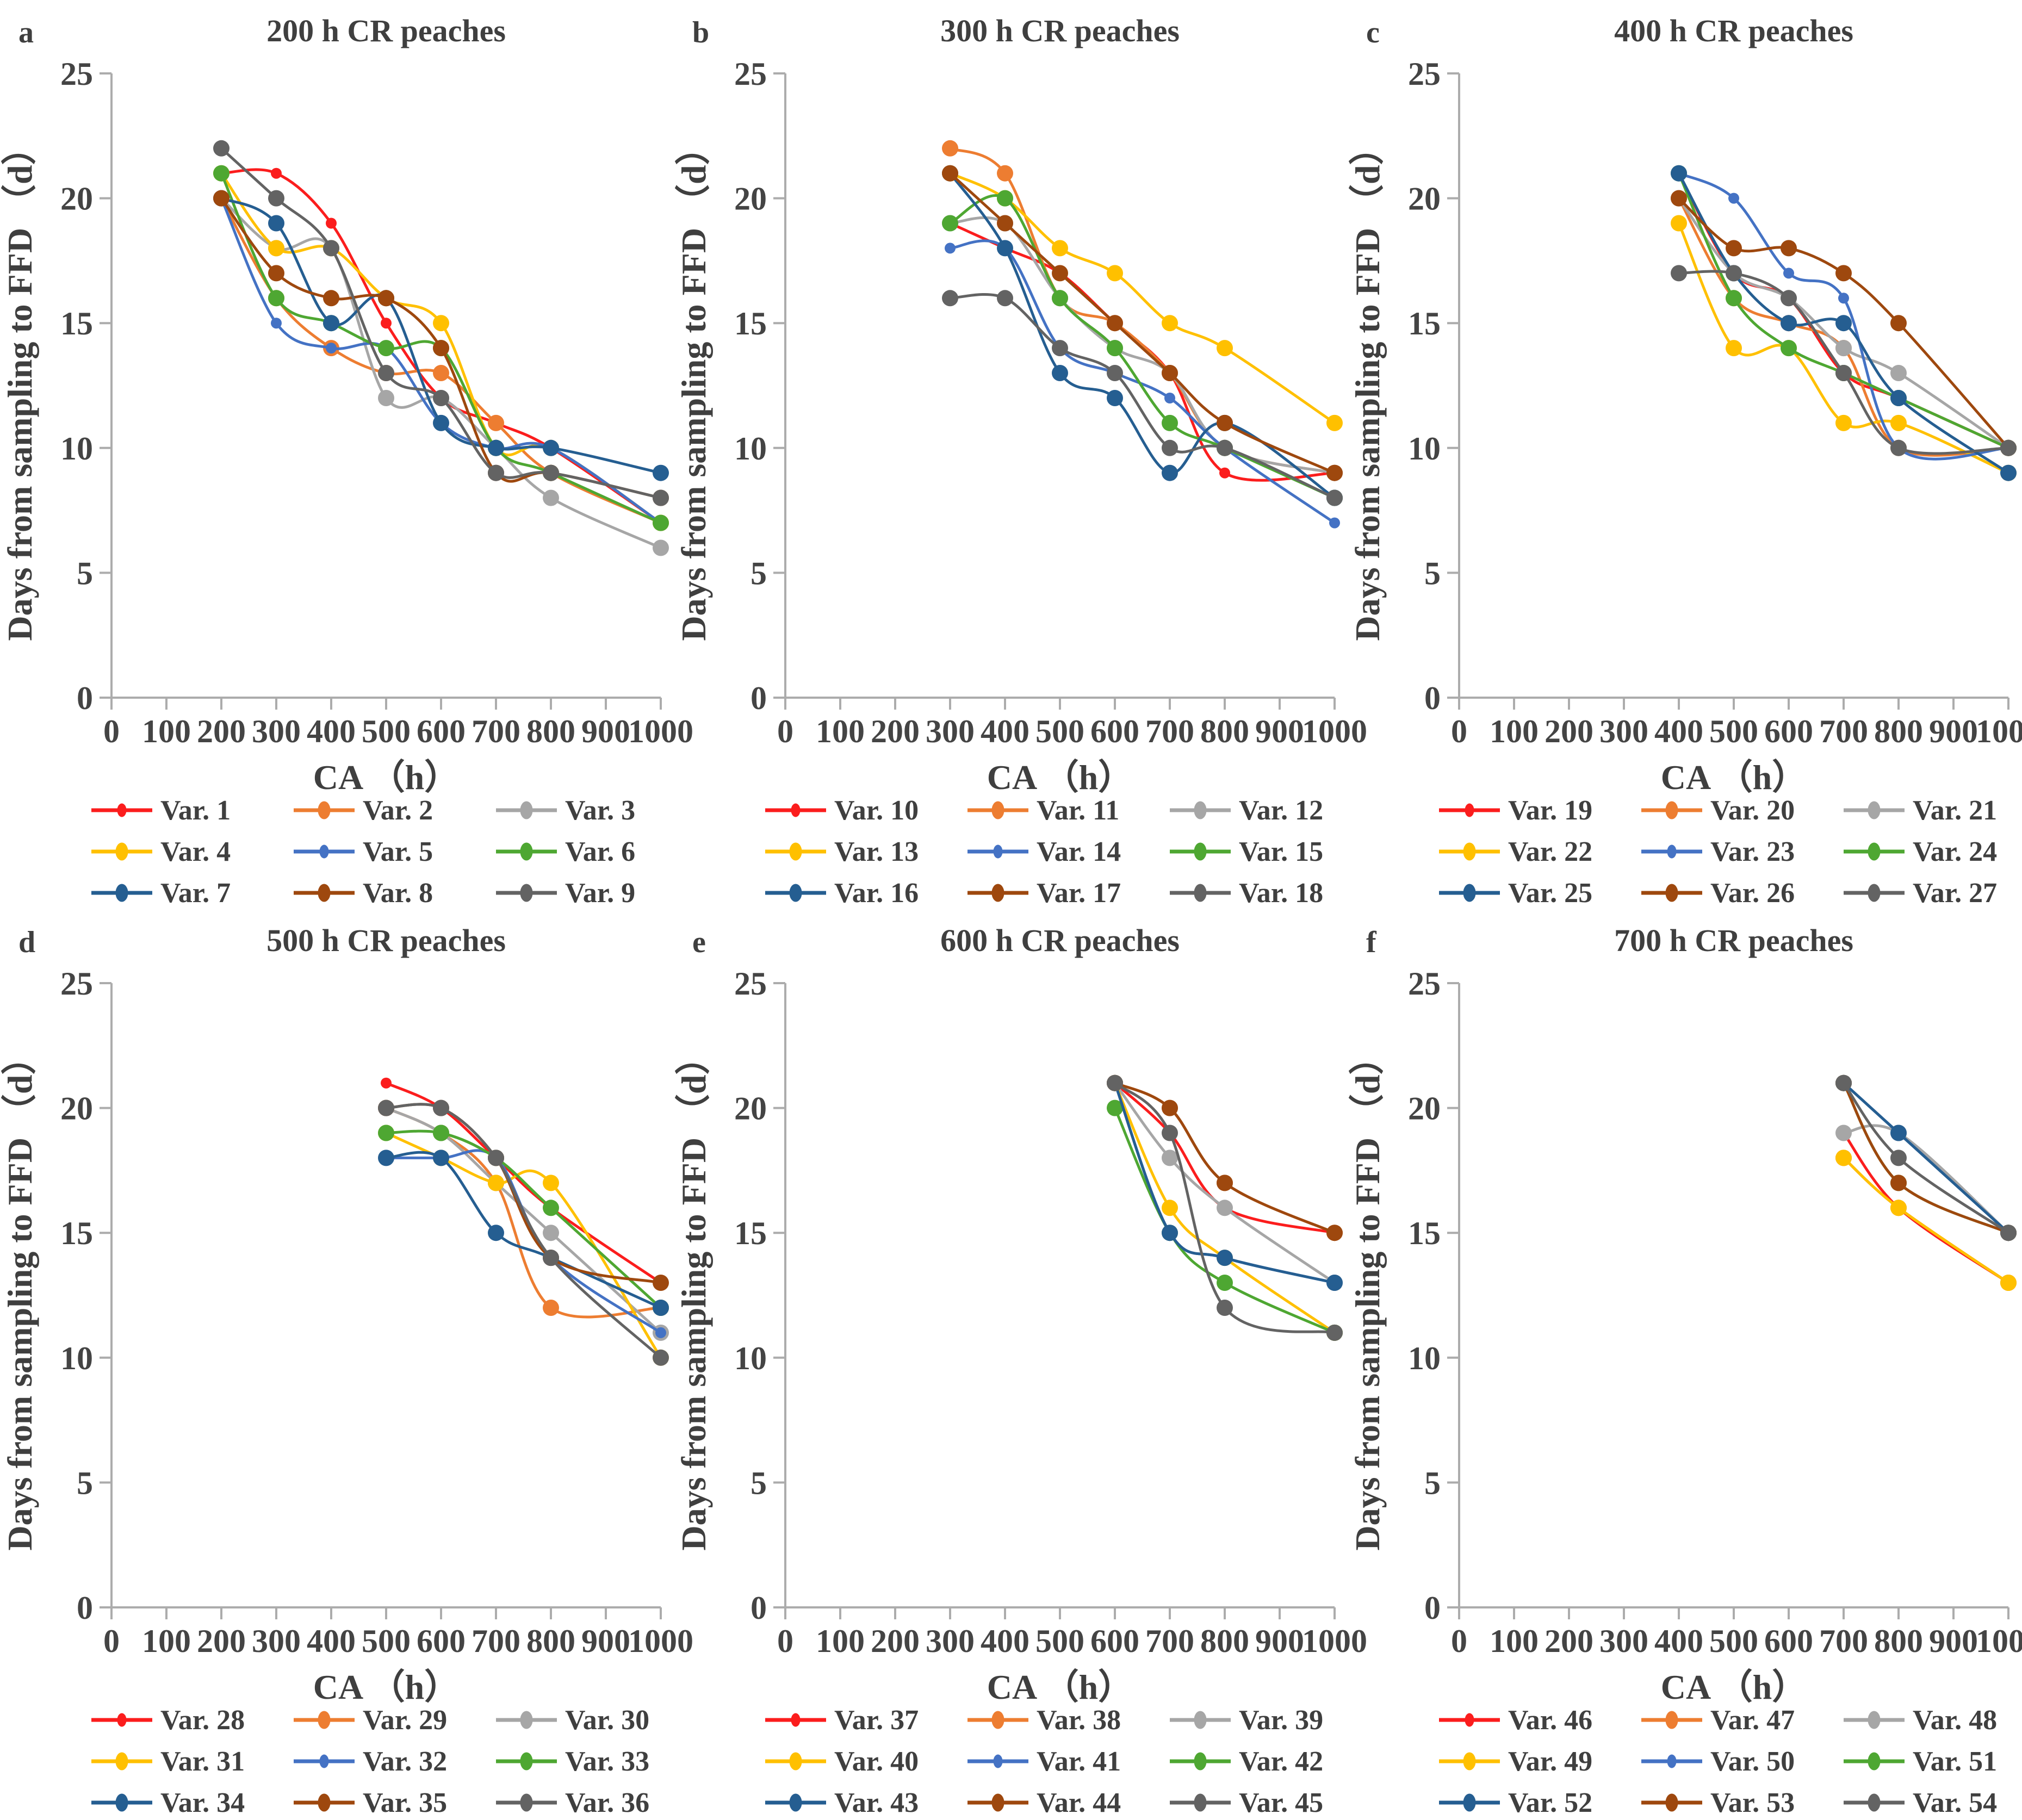 The height and width of the screenshot is (1820, 2022). What do you see at coordinates (1432, 698) in the screenshot?
I see `y-tick-label: 0` at bounding box center [1432, 698].